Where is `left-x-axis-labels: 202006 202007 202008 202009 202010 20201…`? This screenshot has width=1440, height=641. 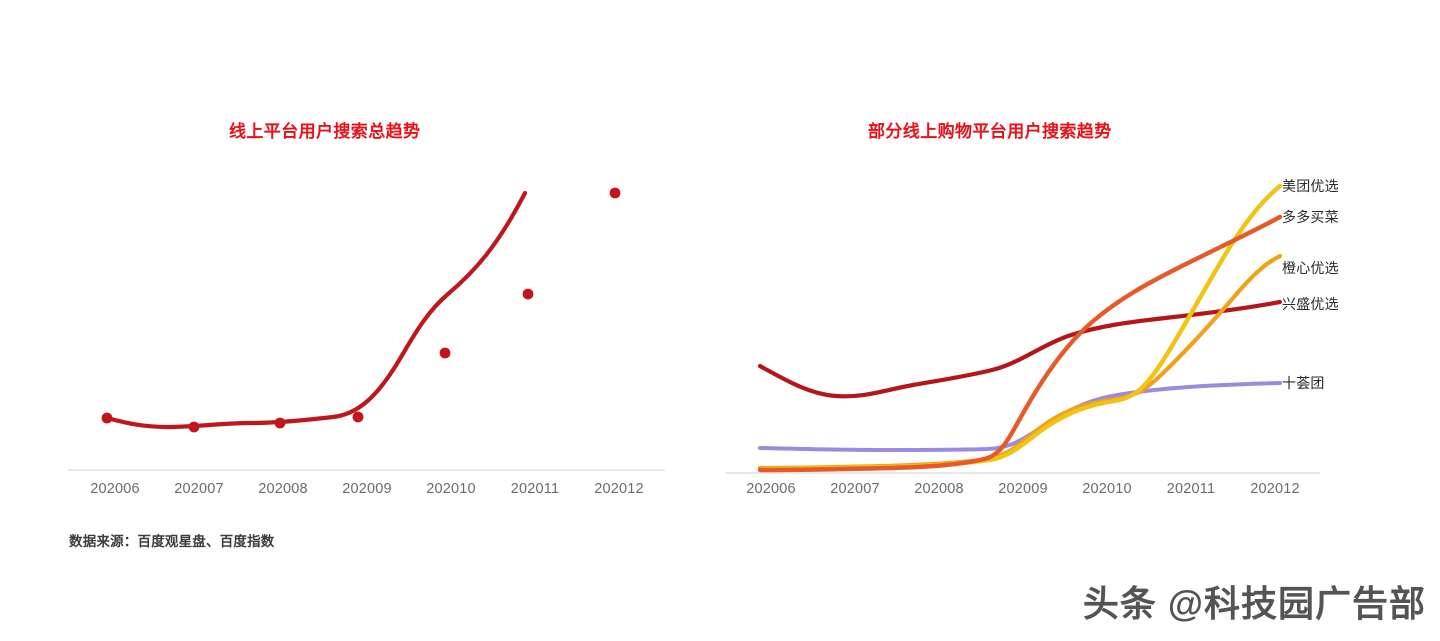 left-x-axis-labels: 202006 202007 202008 202009 202010 20201… is located at coordinates (367, 489).